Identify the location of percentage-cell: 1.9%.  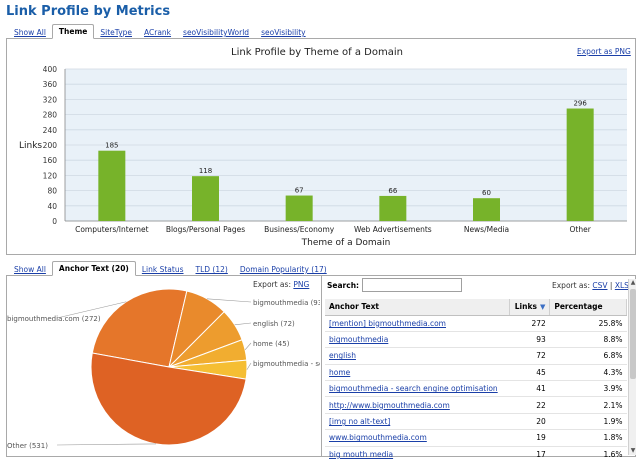
(588, 422).